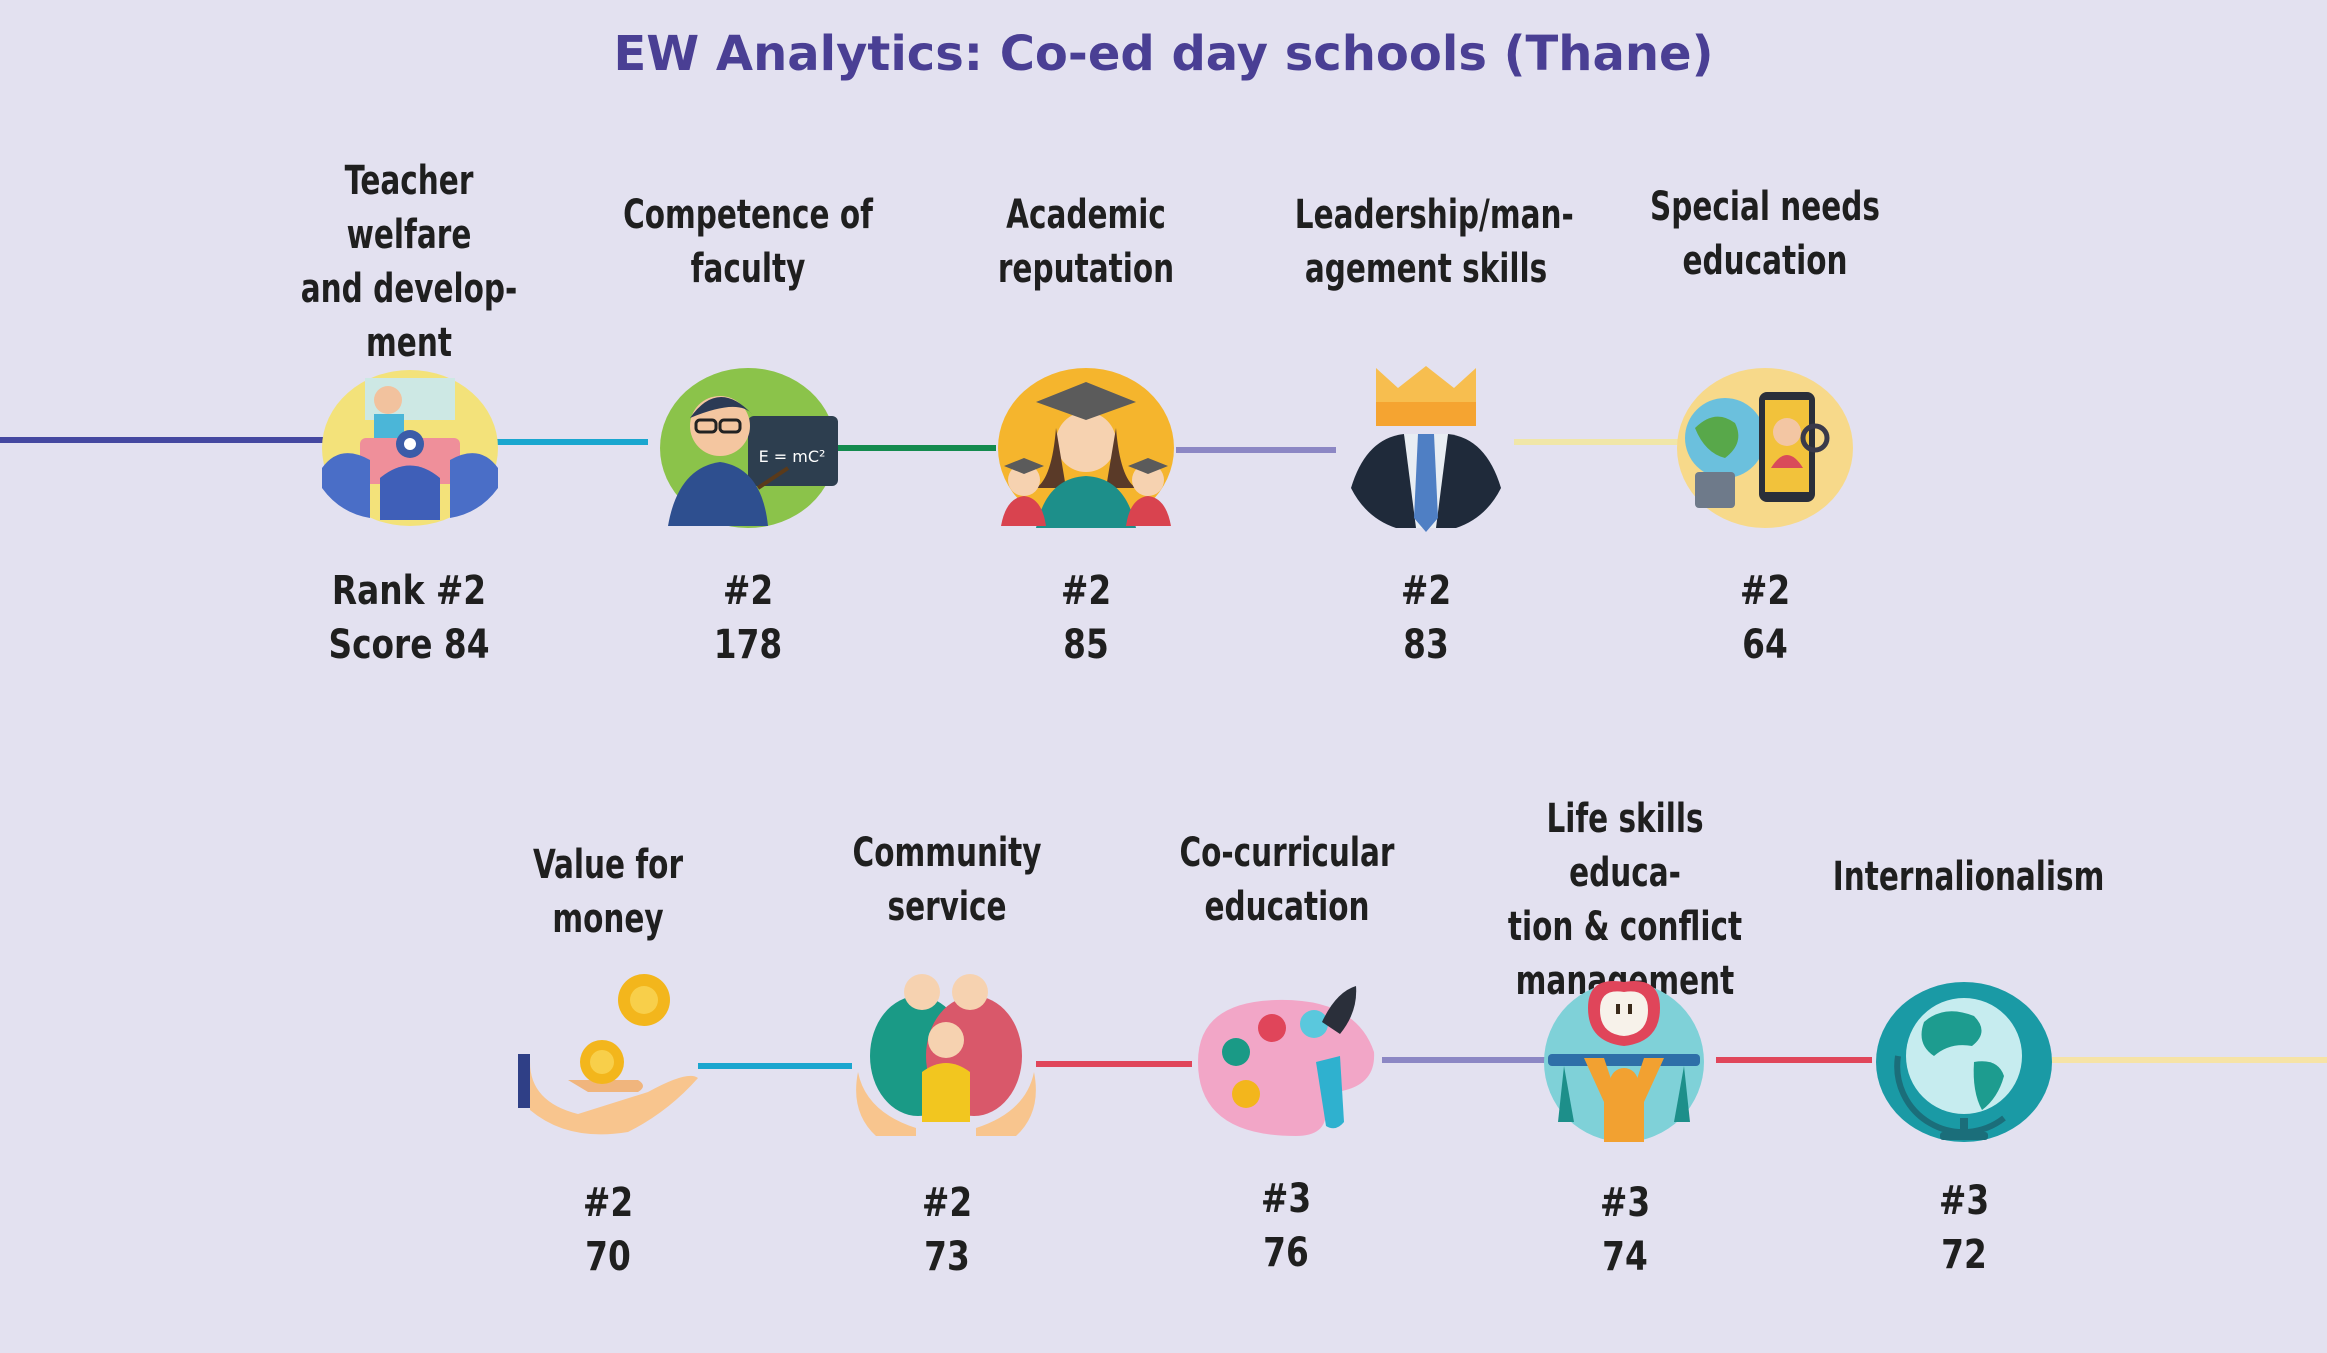 This screenshot has height=1353, width=2327. What do you see at coordinates (1765, 234) in the screenshot?
I see `category-label-special-needs: Special needs education` at bounding box center [1765, 234].